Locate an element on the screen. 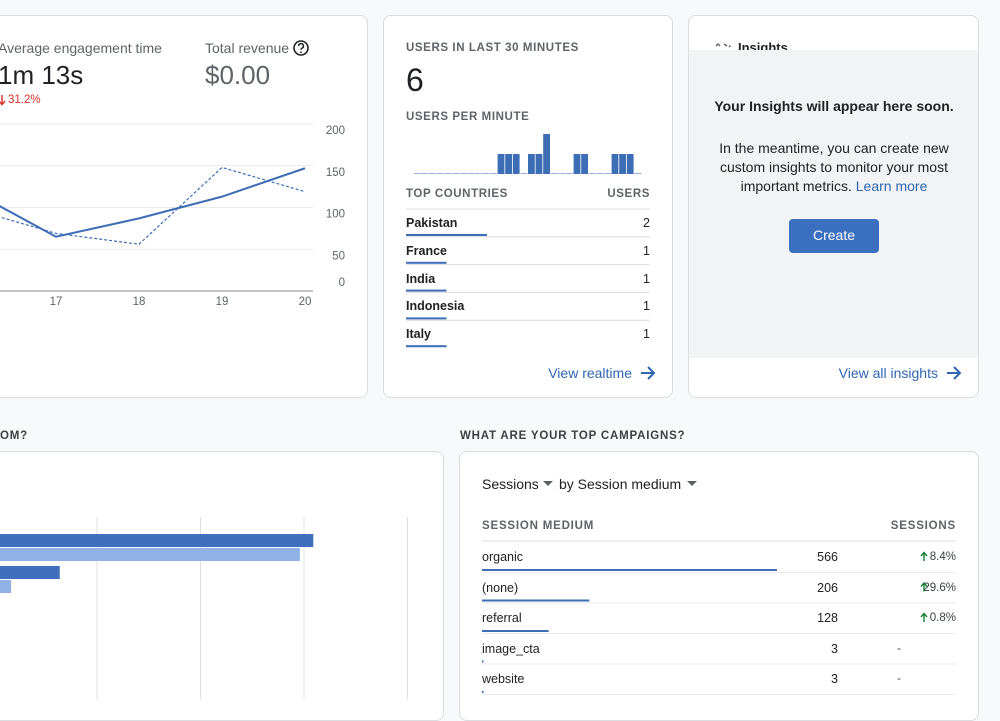 This screenshot has height=721, width=1000. user-count: 6 is located at coordinates (415, 80).